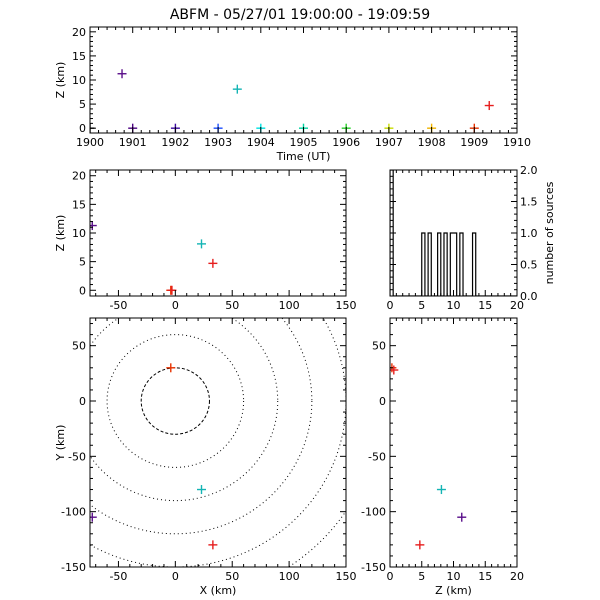 Image resolution: width=600 pixels, height=600 pixels. What do you see at coordinates (60, 443) in the screenshot?
I see `y-axis-label: Y (km)` at bounding box center [60, 443].